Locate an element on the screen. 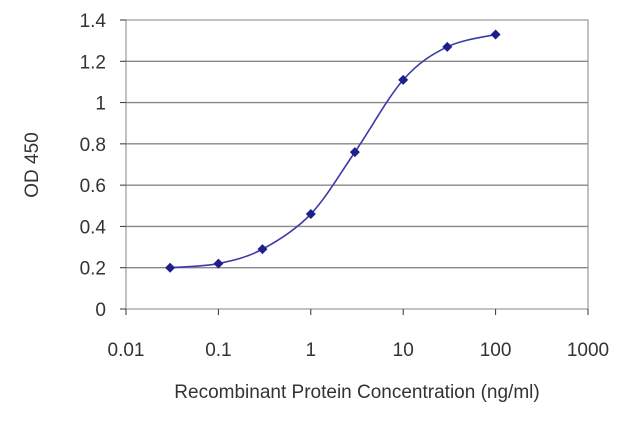  x-axis-ticks: 0.01 0.1 1 10 100 1000 is located at coordinates (358, 335).